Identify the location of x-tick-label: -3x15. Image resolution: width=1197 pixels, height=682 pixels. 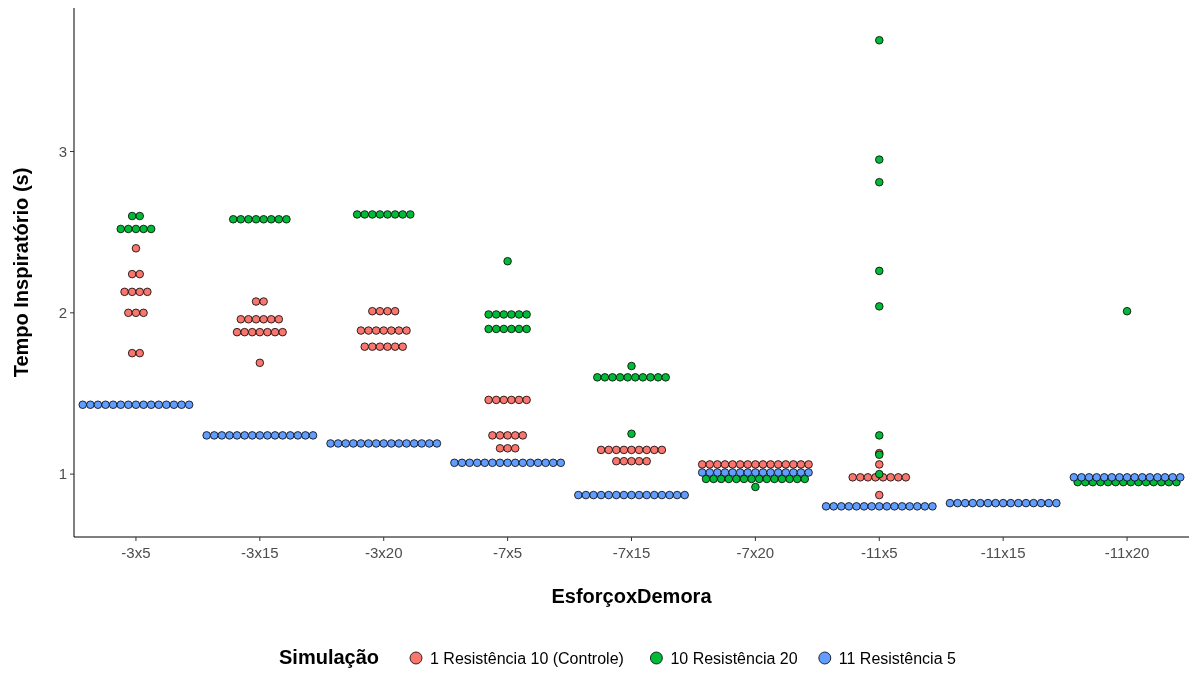
(260, 552).